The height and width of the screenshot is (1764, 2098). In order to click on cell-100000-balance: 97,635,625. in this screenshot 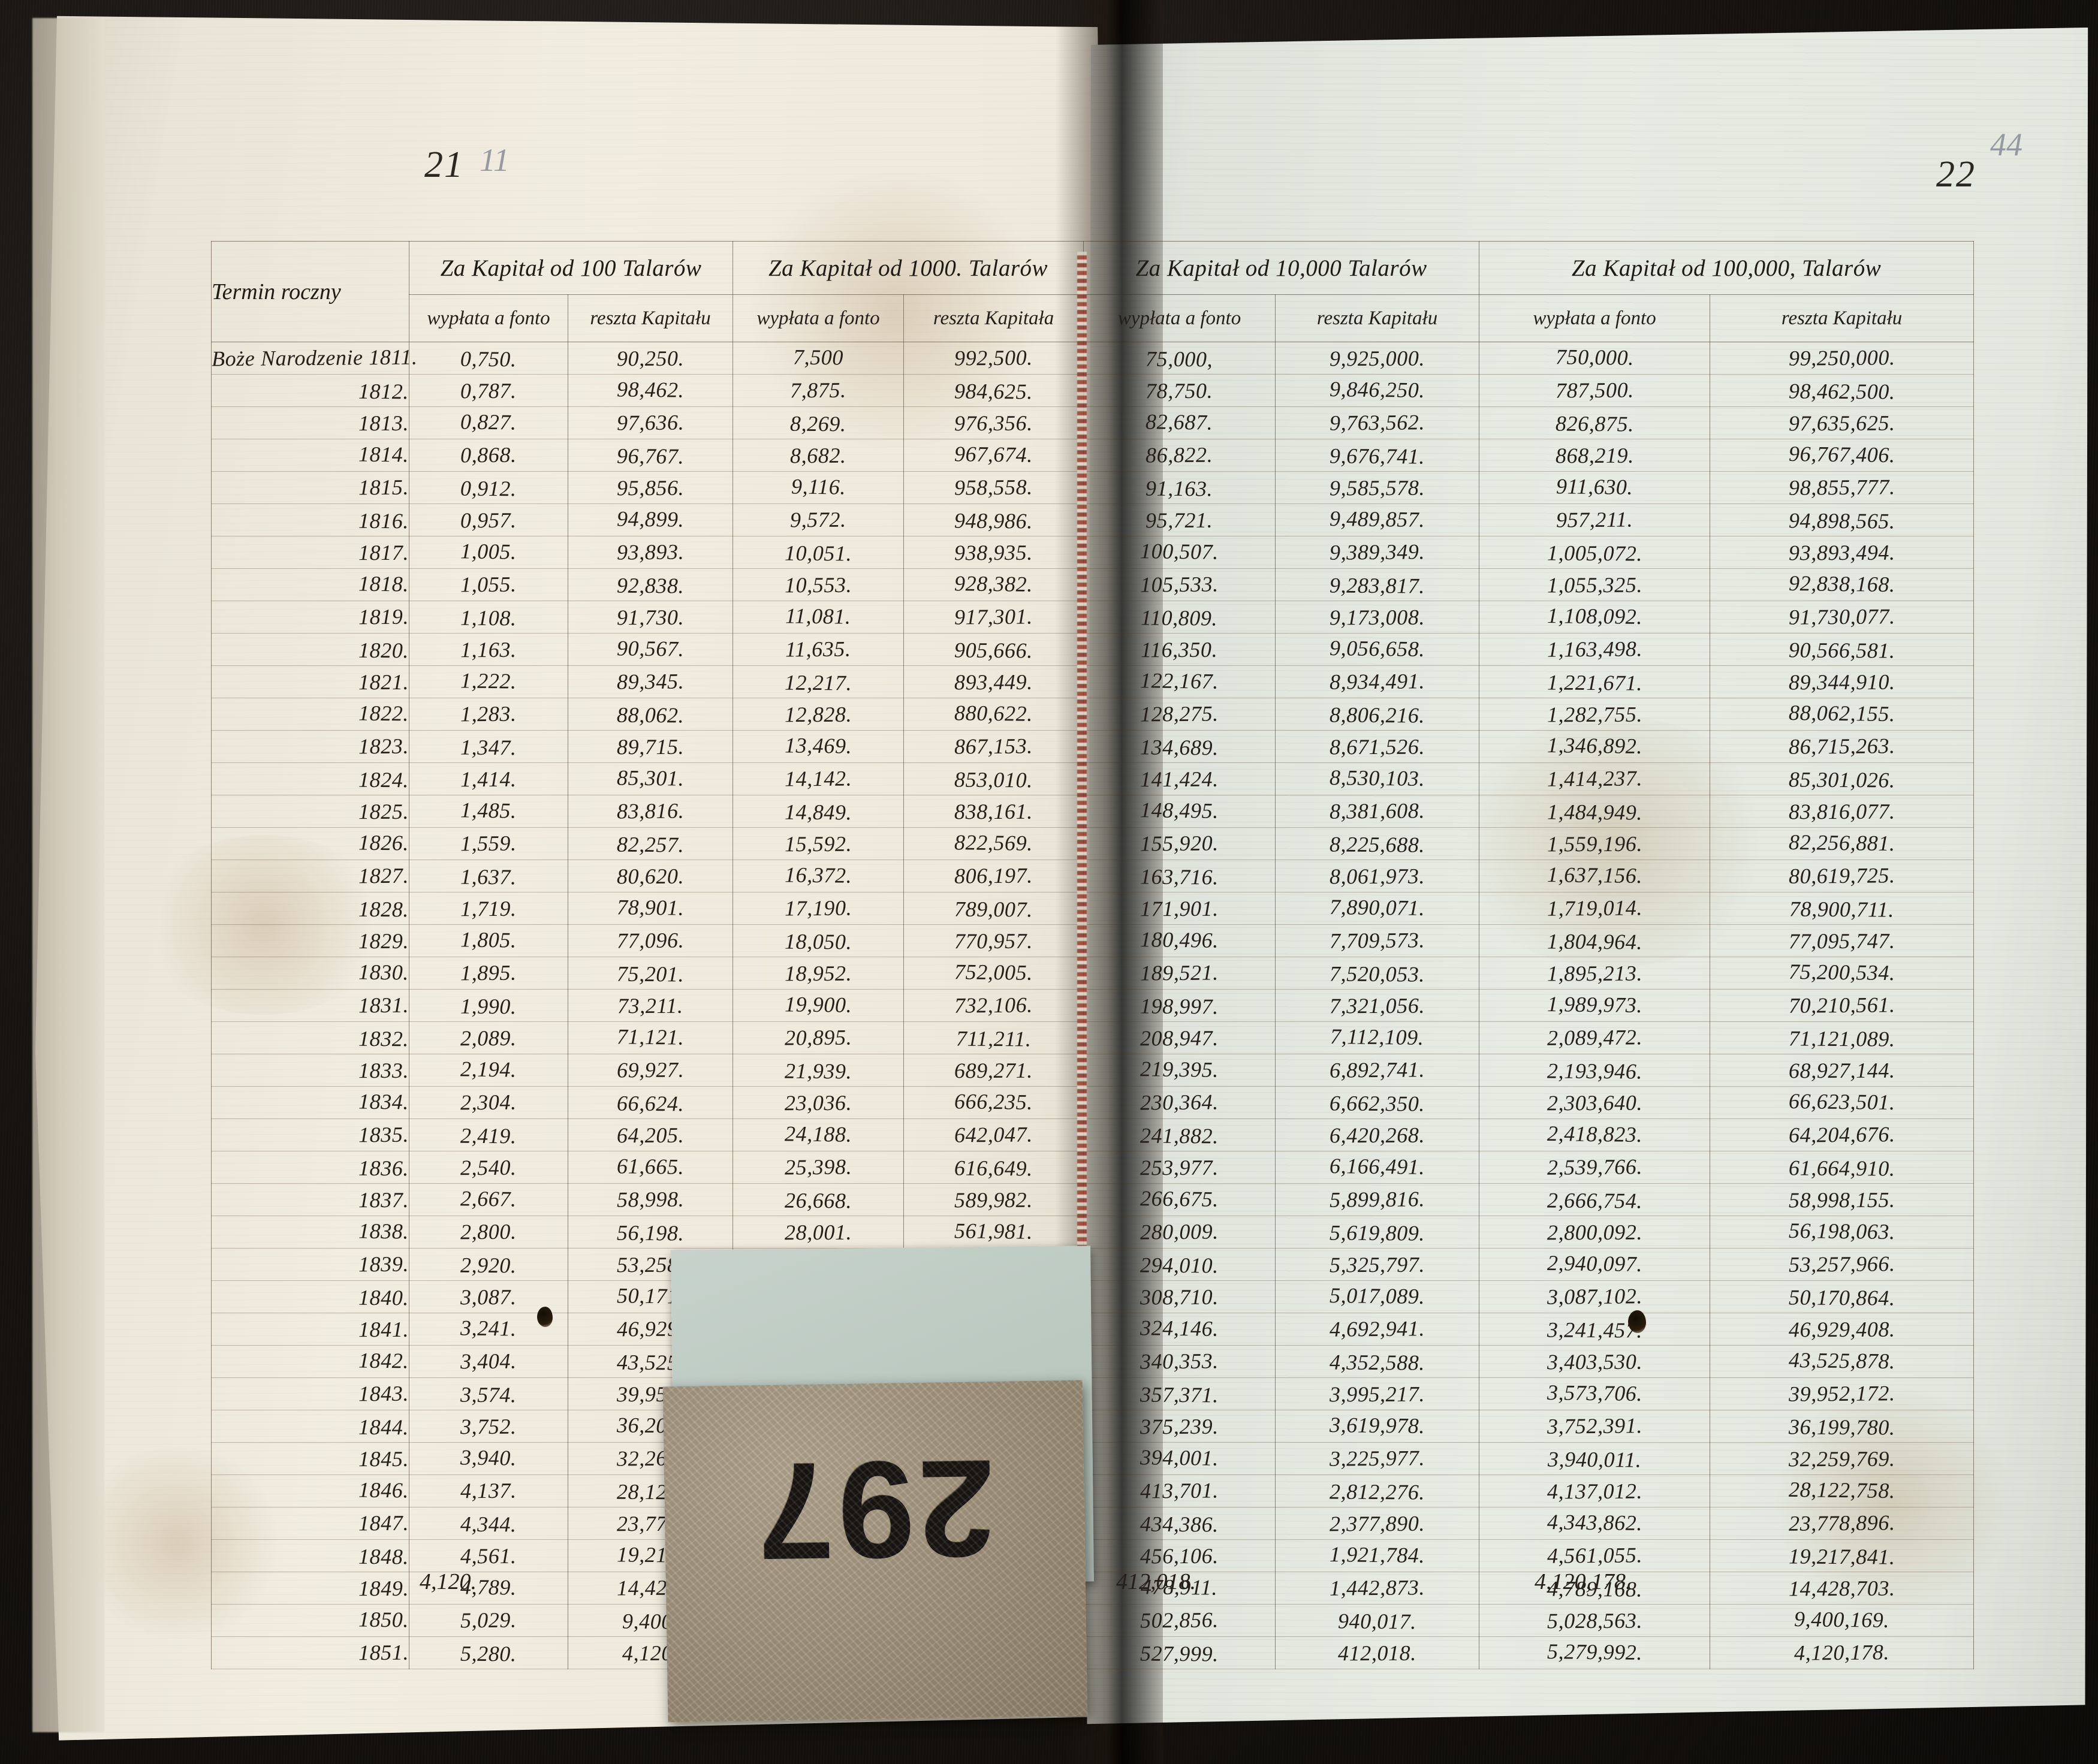, I will do `click(1842, 422)`.